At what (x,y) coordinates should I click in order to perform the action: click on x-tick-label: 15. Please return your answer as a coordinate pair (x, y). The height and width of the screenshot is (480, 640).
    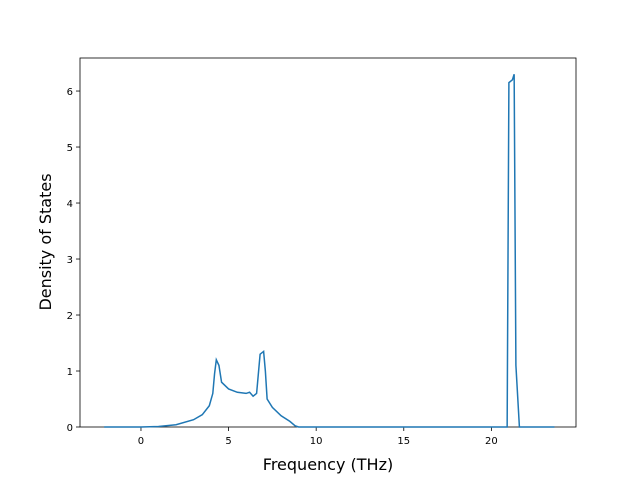
    Looking at the image, I should click on (403, 441).